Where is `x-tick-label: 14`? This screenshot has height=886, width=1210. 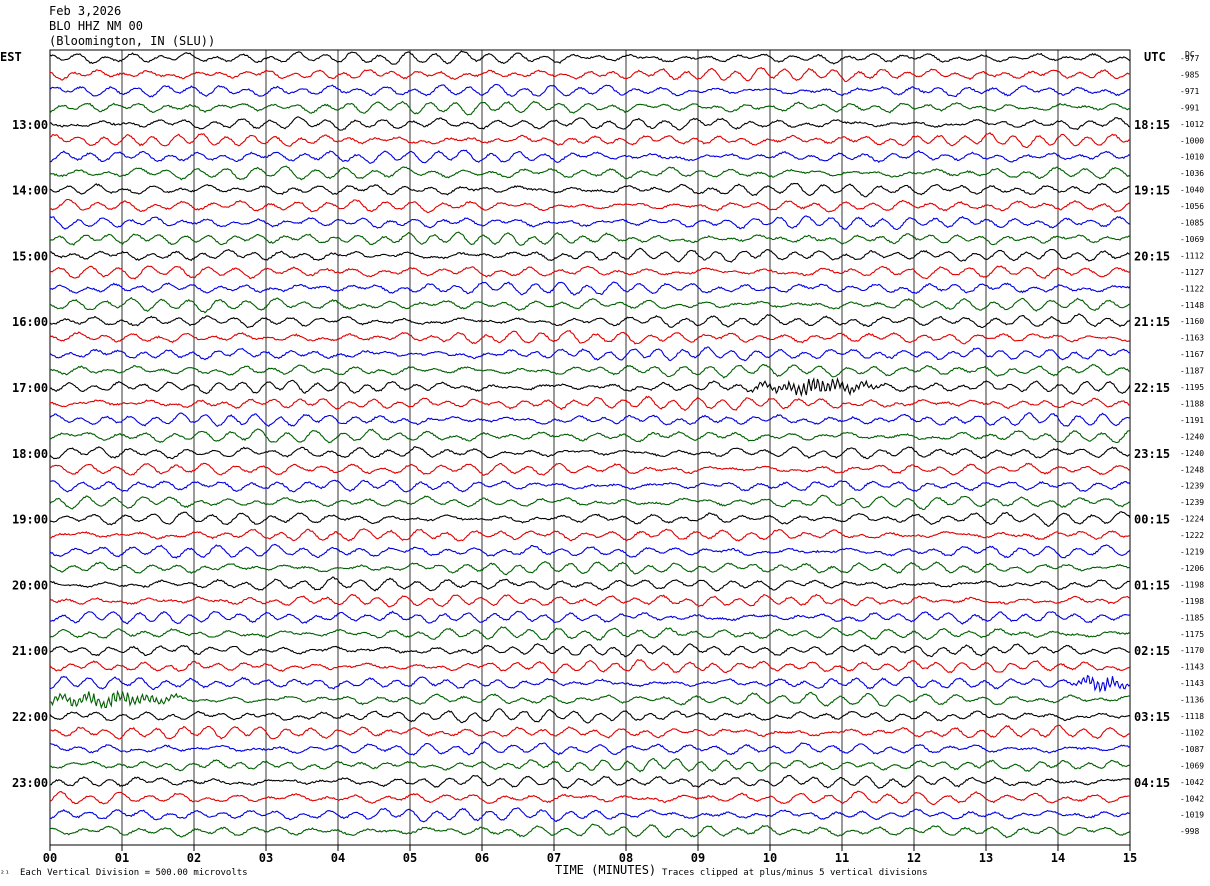
x-tick-label: 14 is located at coordinates (1058, 858).